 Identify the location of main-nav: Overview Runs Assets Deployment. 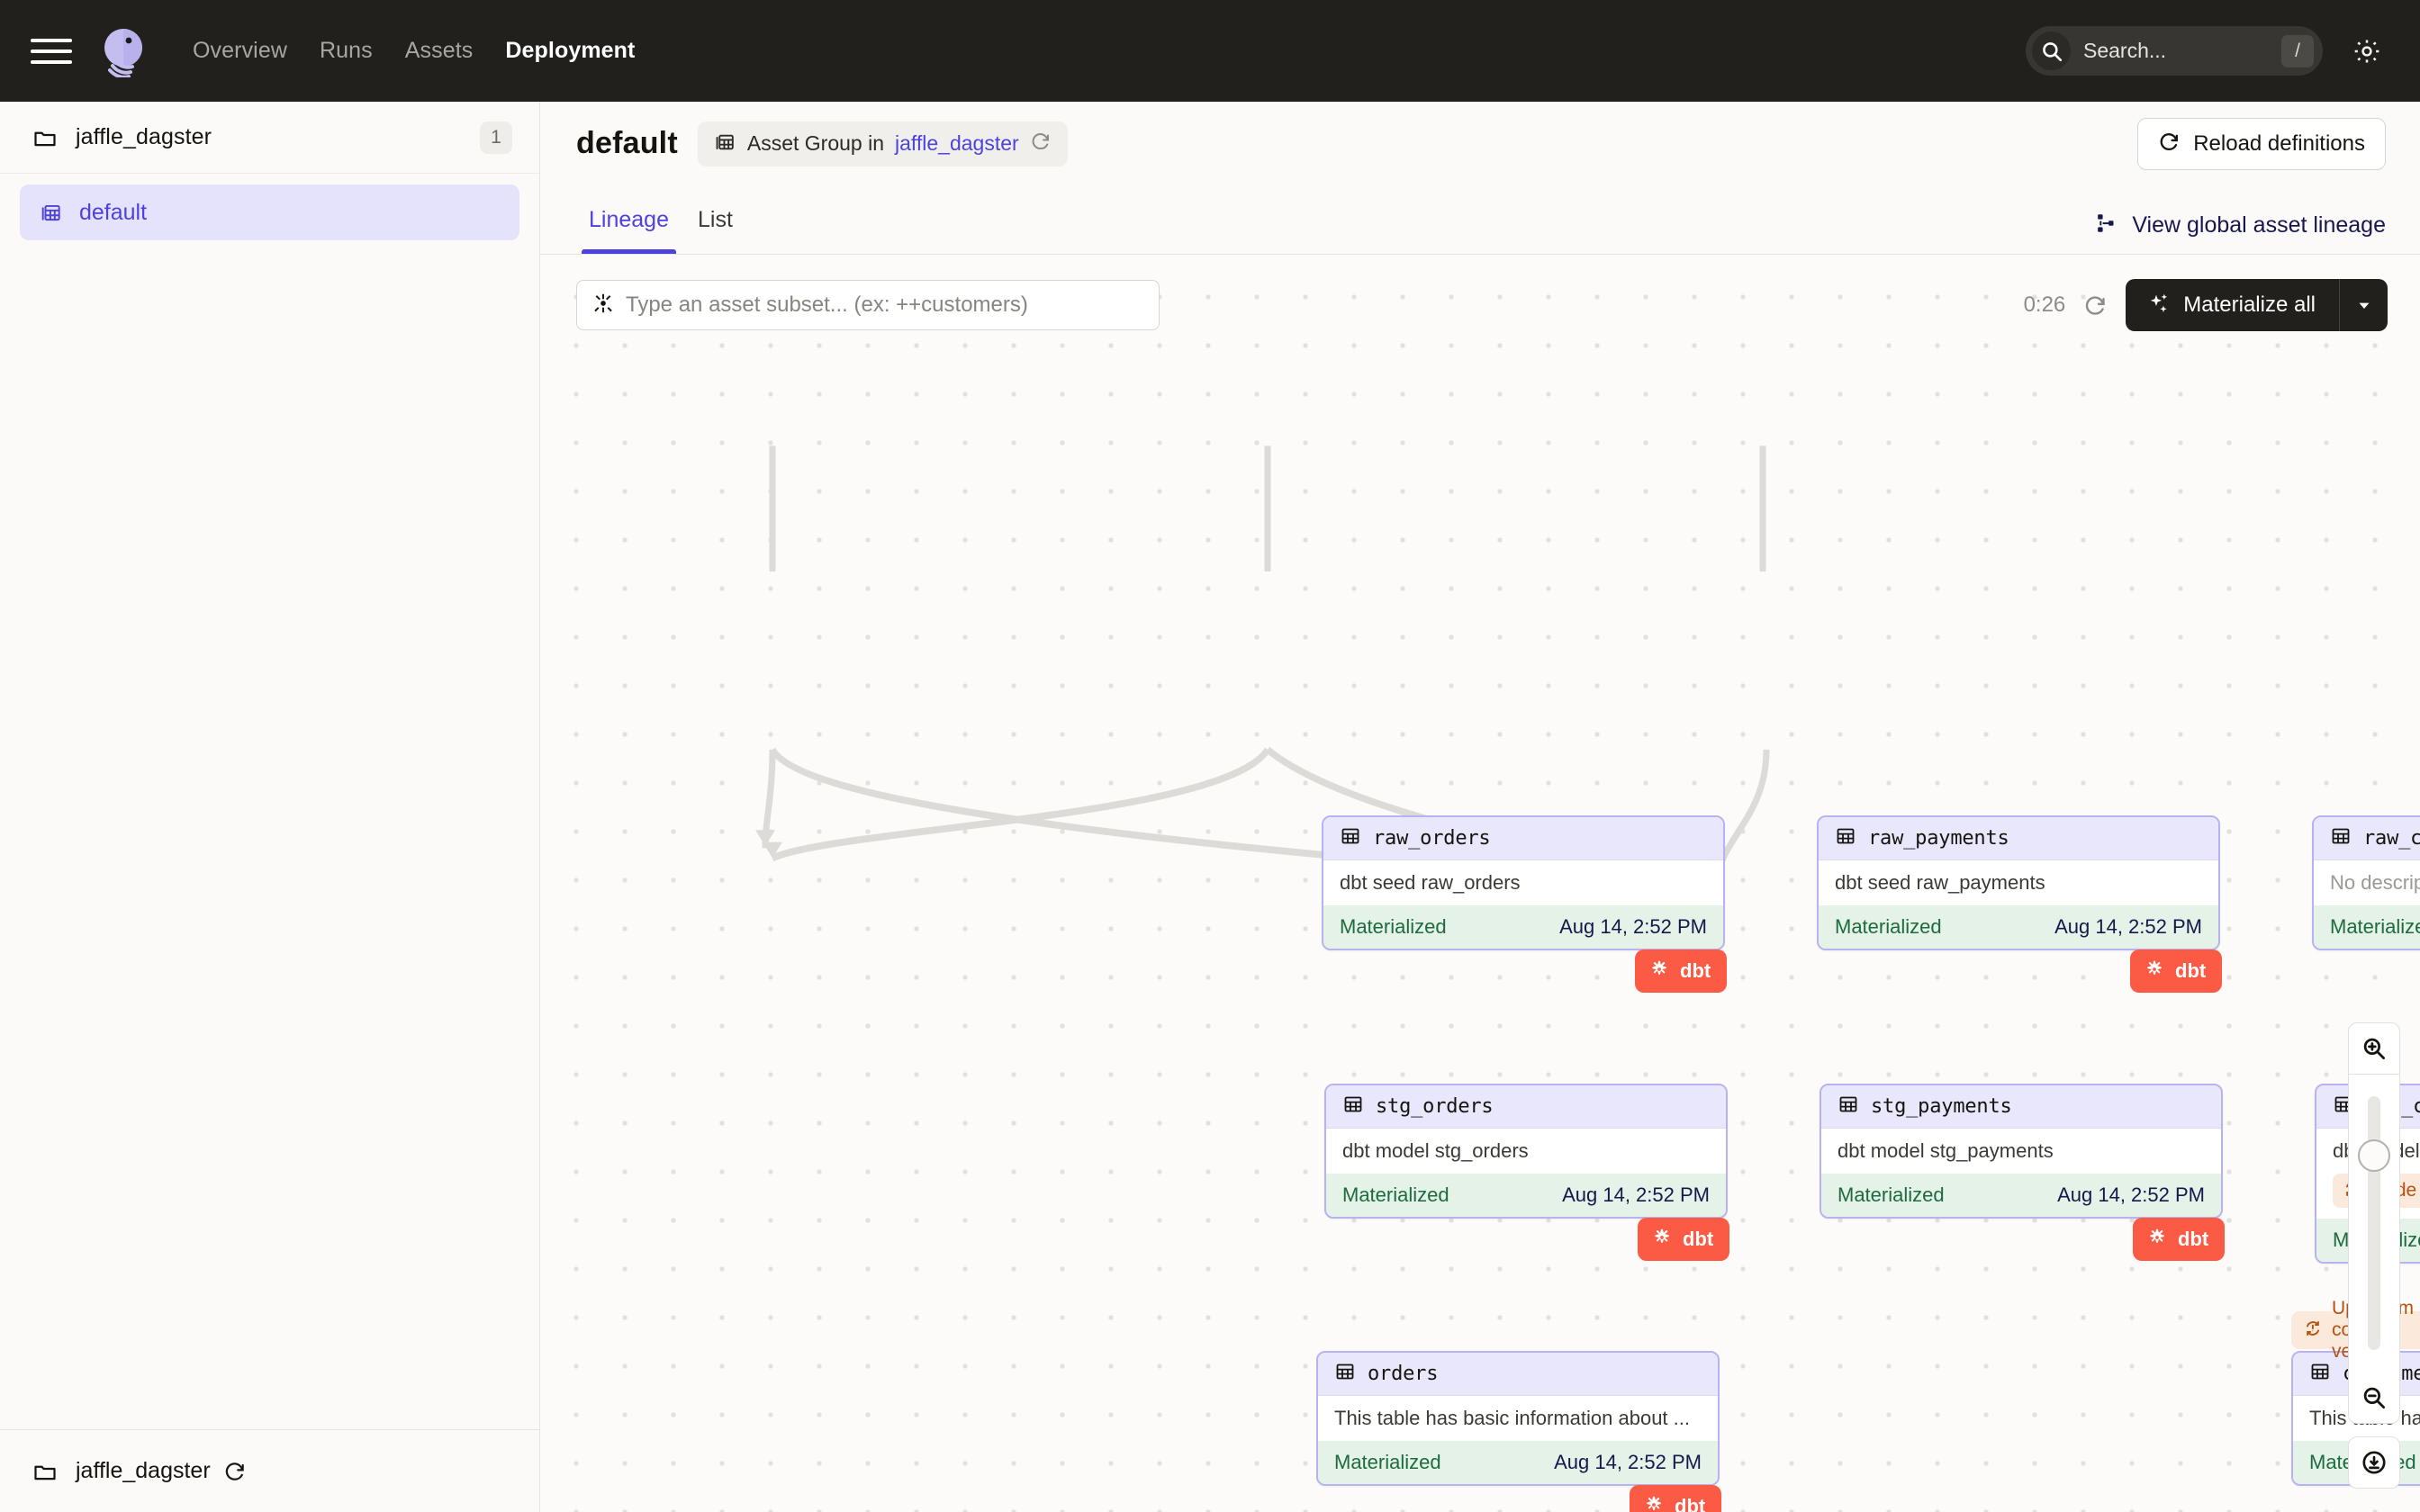
(414, 51).